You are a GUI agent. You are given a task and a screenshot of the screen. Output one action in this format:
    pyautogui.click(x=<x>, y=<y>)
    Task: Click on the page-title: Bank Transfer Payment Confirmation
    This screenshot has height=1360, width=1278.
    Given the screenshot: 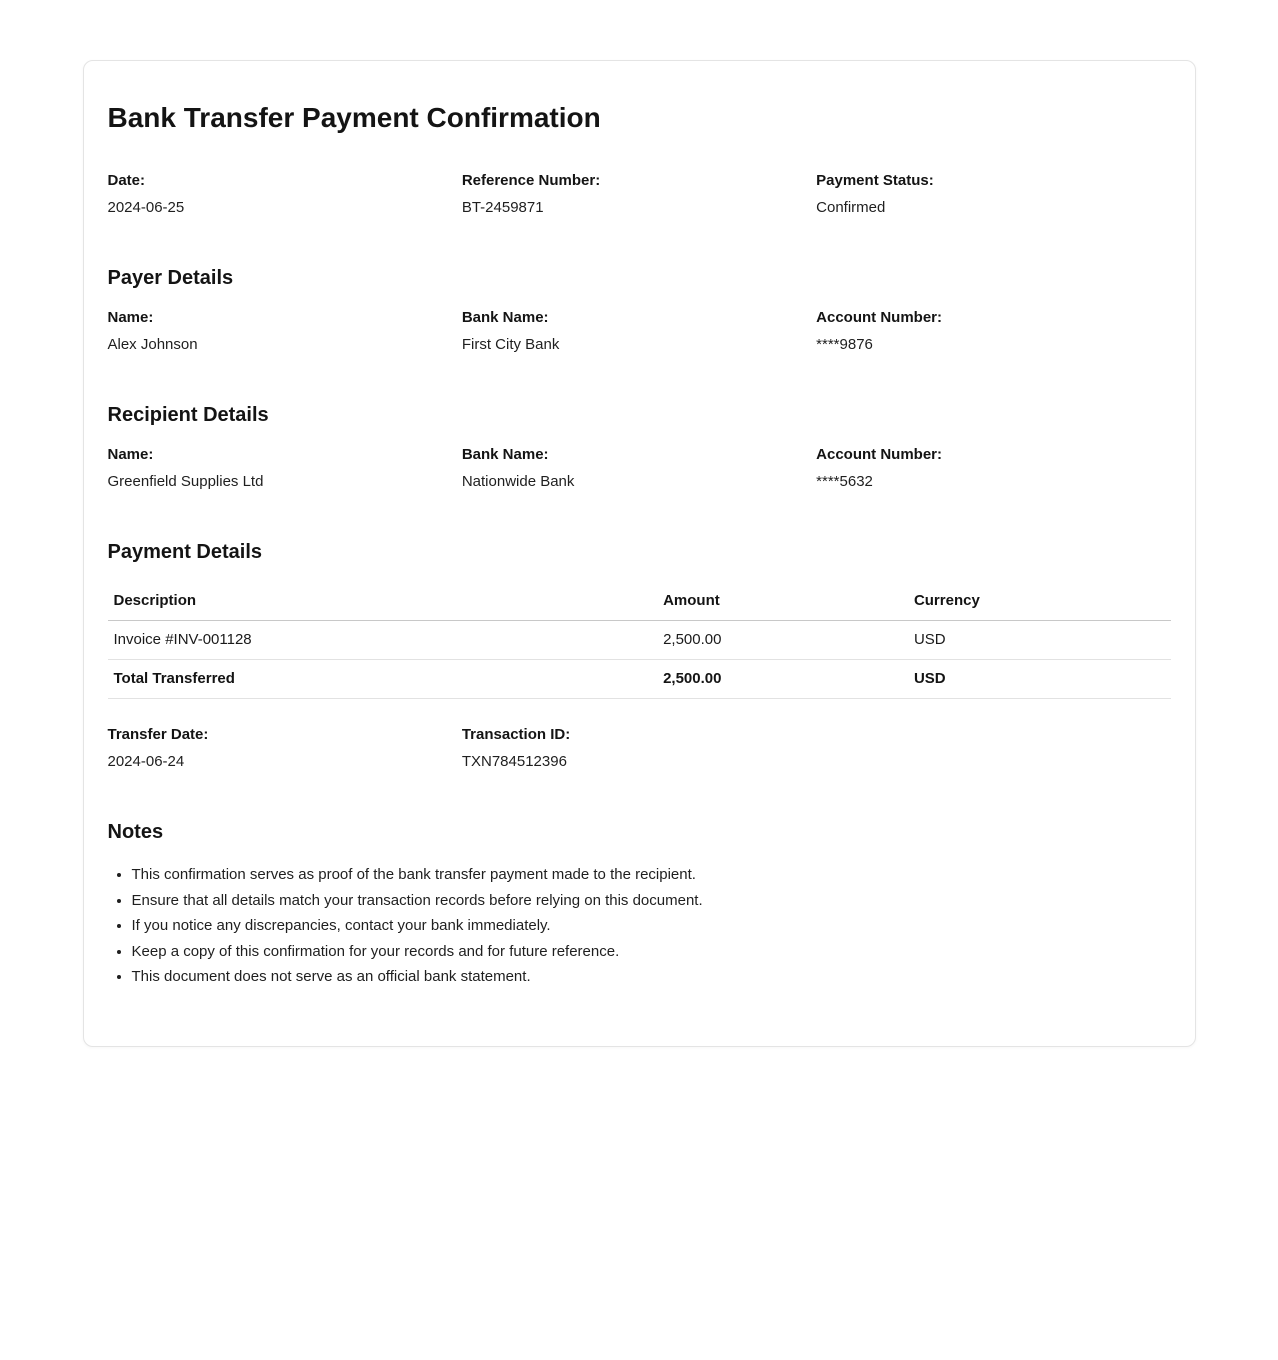 What is the action you would take?
    pyautogui.click(x=354, y=117)
    